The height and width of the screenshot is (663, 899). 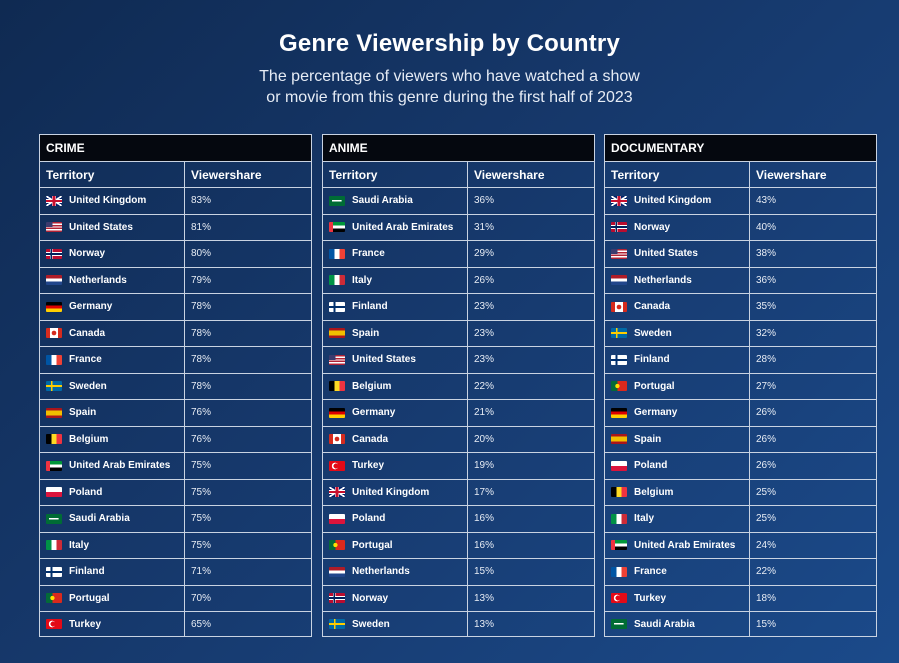 What do you see at coordinates (337, 492) in the screenshot?
I see `flag-gb-icon` at bounding box center [337, 492].